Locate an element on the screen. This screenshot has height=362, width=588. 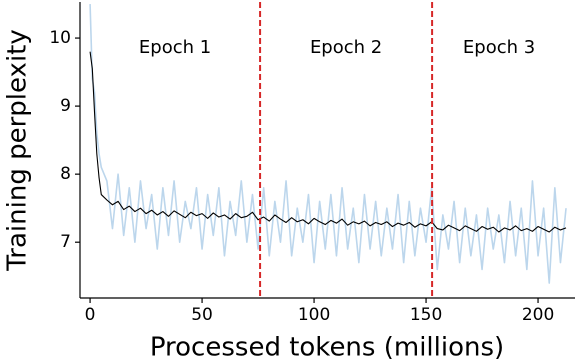
y-tick-label: 8 is located at coordinates (65, 174).